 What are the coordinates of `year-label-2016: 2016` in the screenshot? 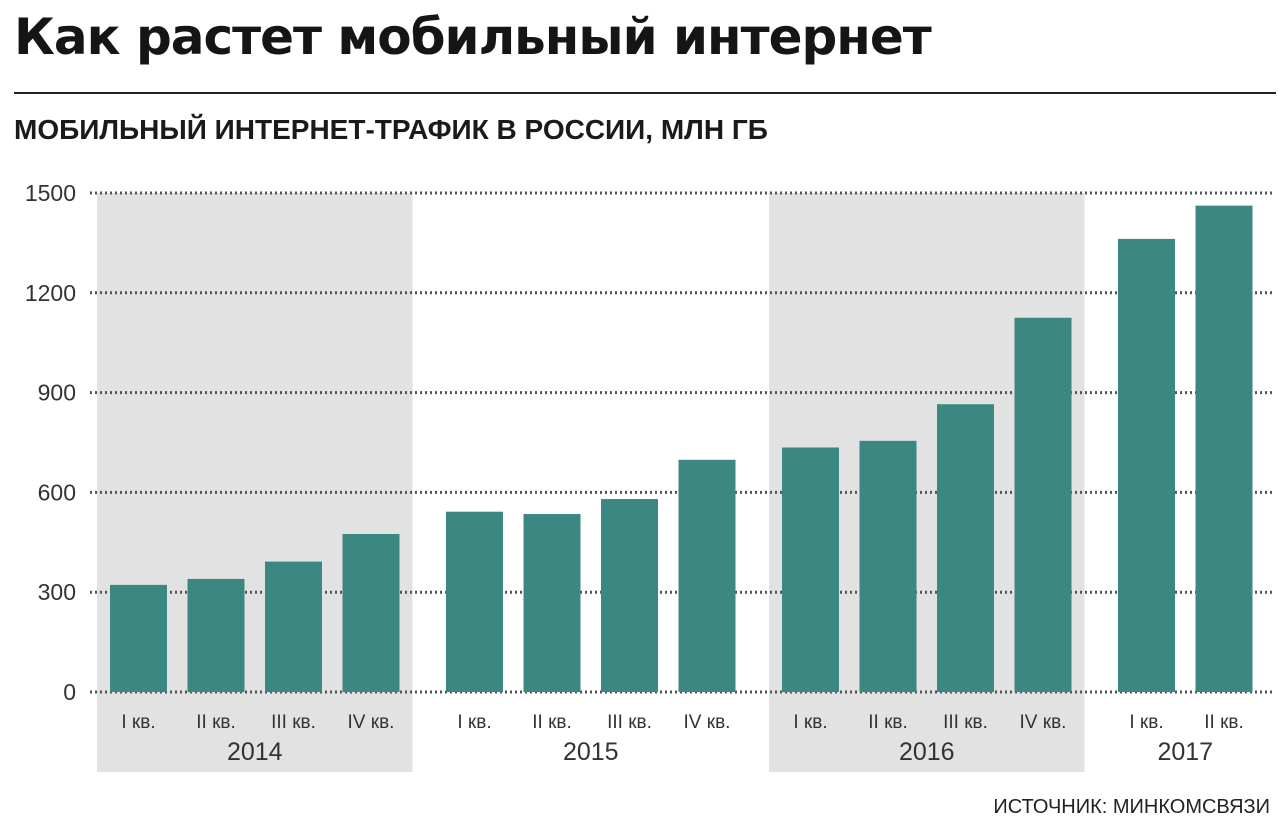 It's located at (927, 752).